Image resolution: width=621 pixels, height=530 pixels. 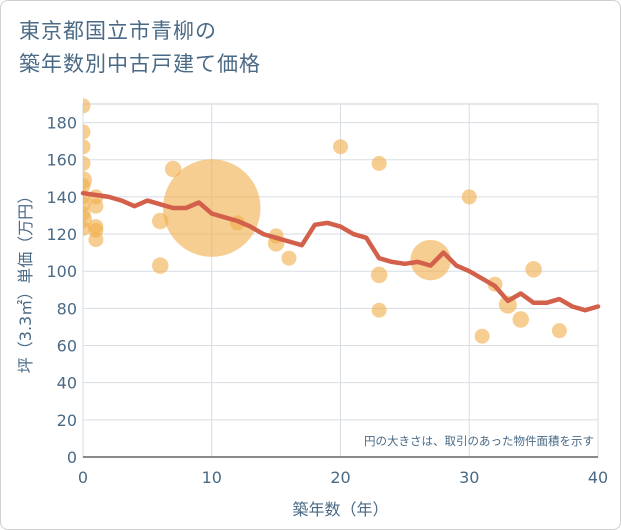 What do you see at coordinates (61, 234) in the screenshot?
I see `y-tick-label: 120` at bounding box center [61, 234].